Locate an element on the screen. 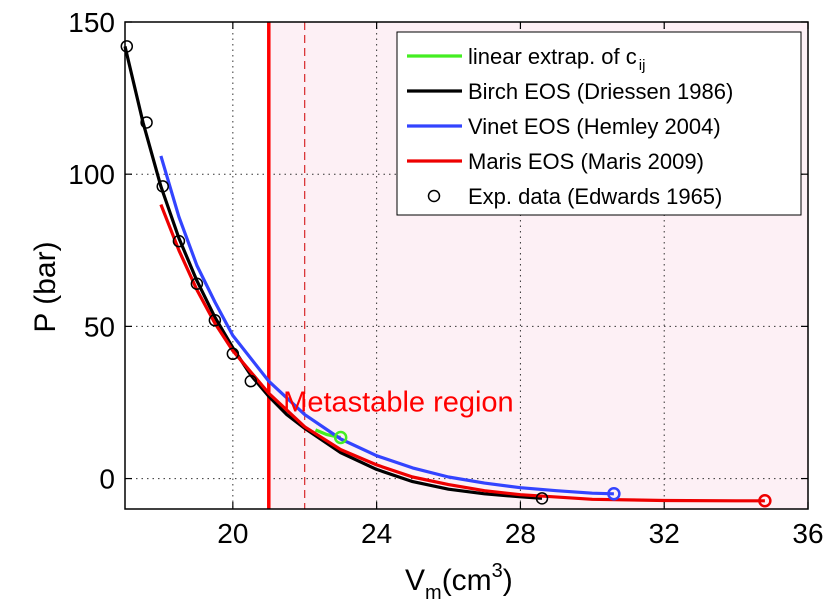  legend-swatch is located at coordinates (434, 196).